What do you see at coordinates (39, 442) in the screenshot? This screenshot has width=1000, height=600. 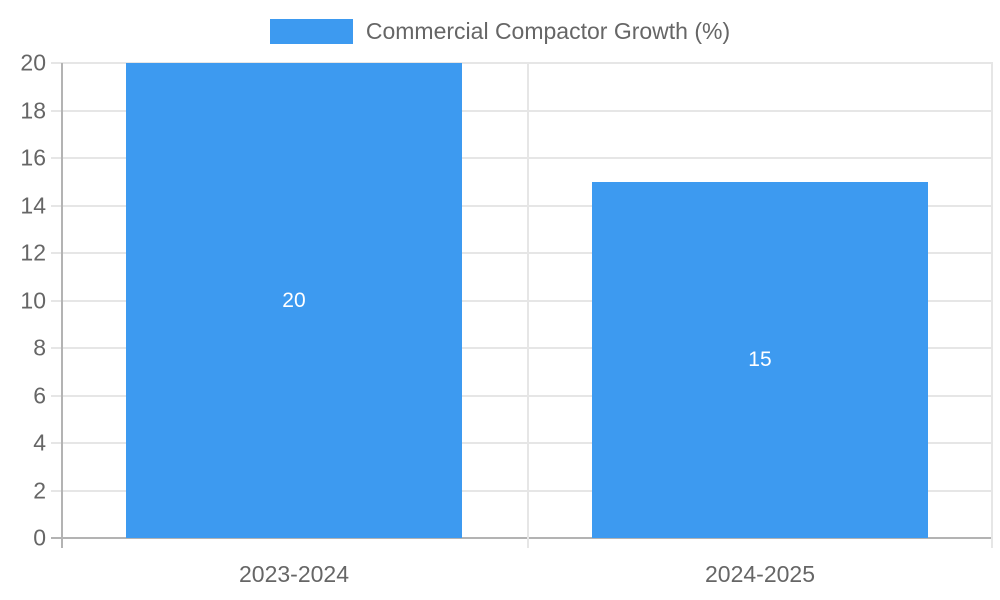 I see `y-tick-label: 4` at bounding box center [39, 442].